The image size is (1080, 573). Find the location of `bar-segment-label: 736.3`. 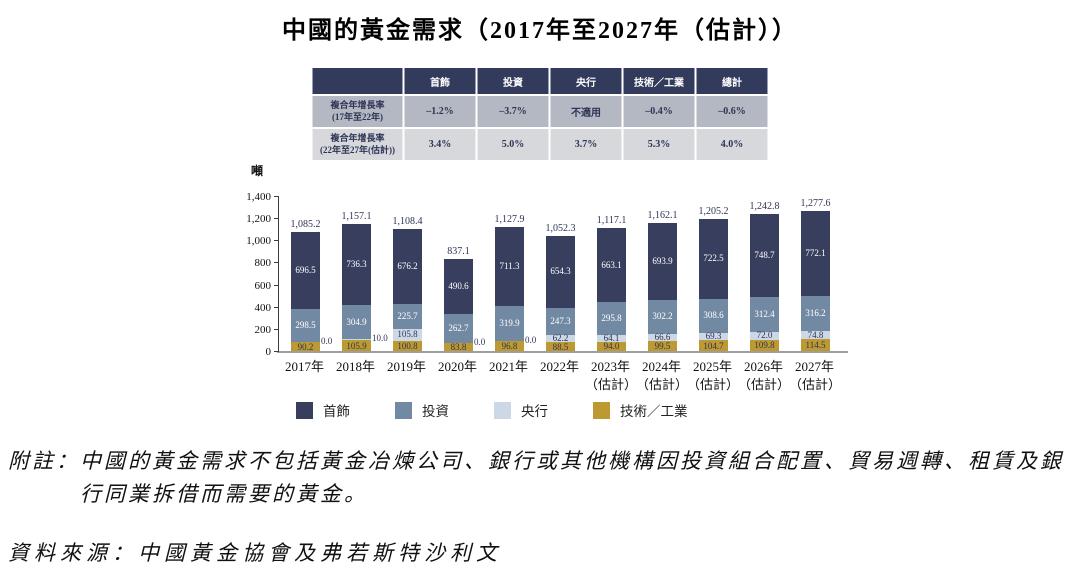

bar-segment-label: 736.3 is located at coordinates (356, 264).